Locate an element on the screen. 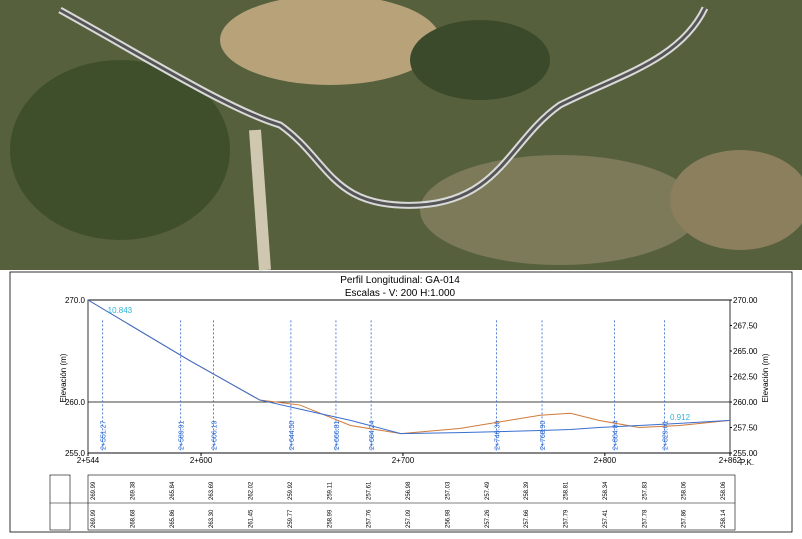 The width and height of the screenshot is (802, 539). terrain-value: 257.83 is located at coordinates (645, 490).